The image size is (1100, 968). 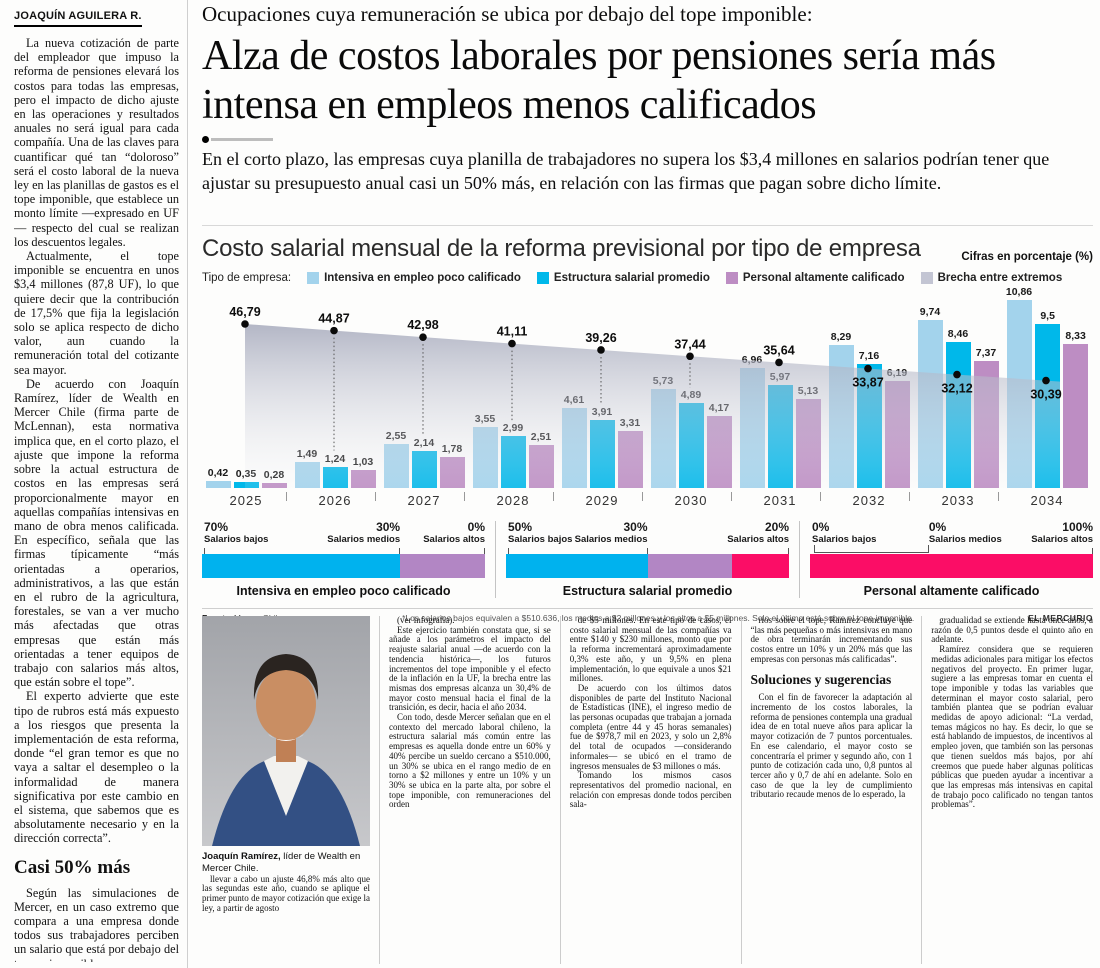 What do you see at coordinates (926, 278) in the screenshot?
I see `legend-swatch` at bounding box center [926, 278].